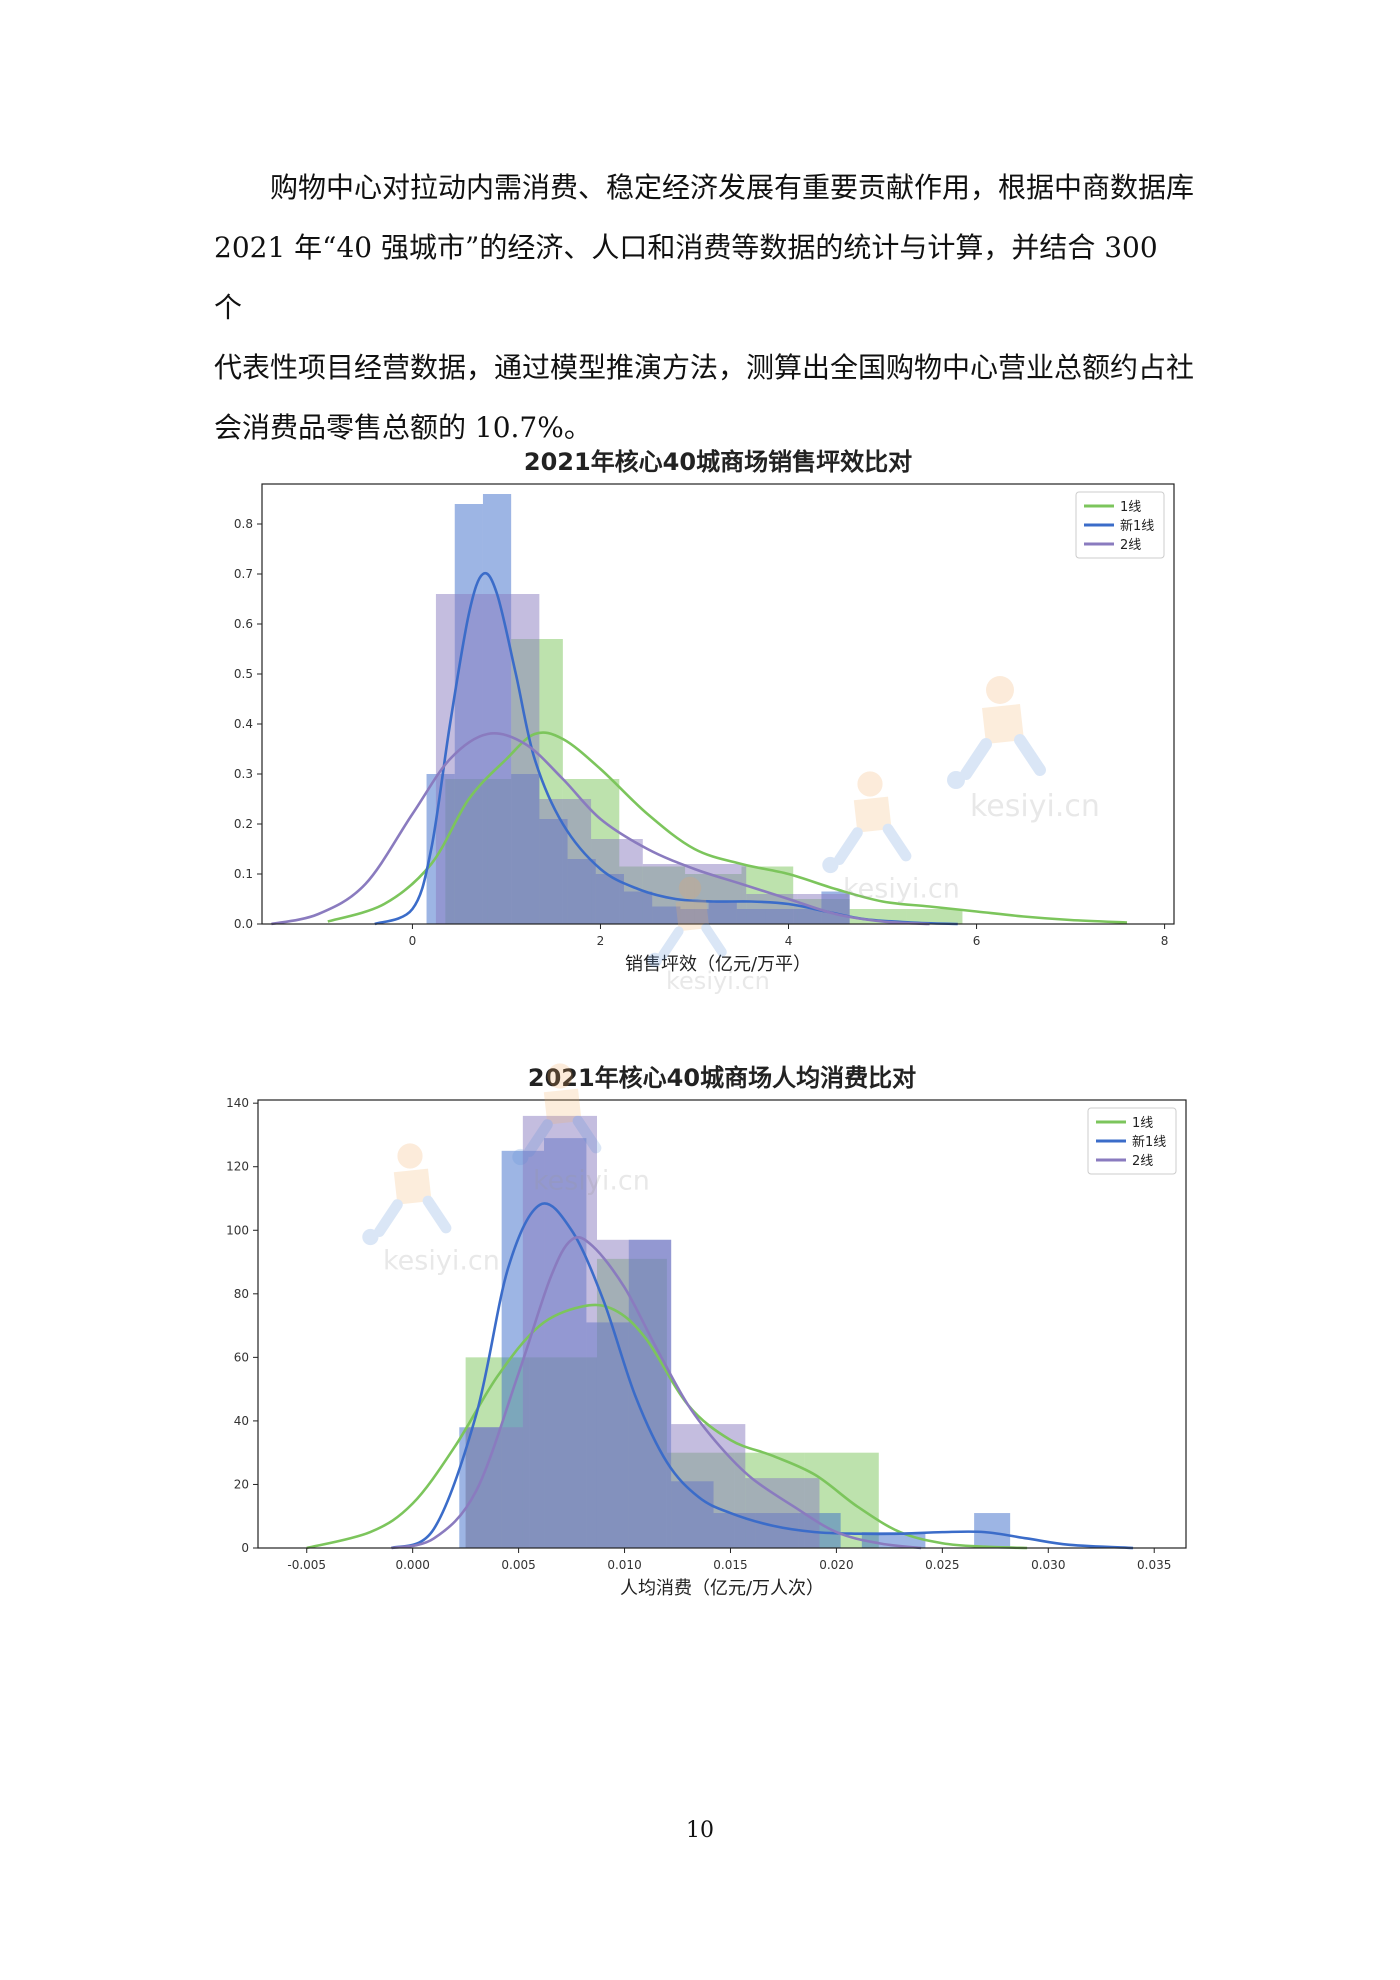 The height and width of the screenshot is (1980, 1400). Describe the element at coordinates (518, 1565) in the screenshot. I see `x-tick-label: 0.005` at that location.